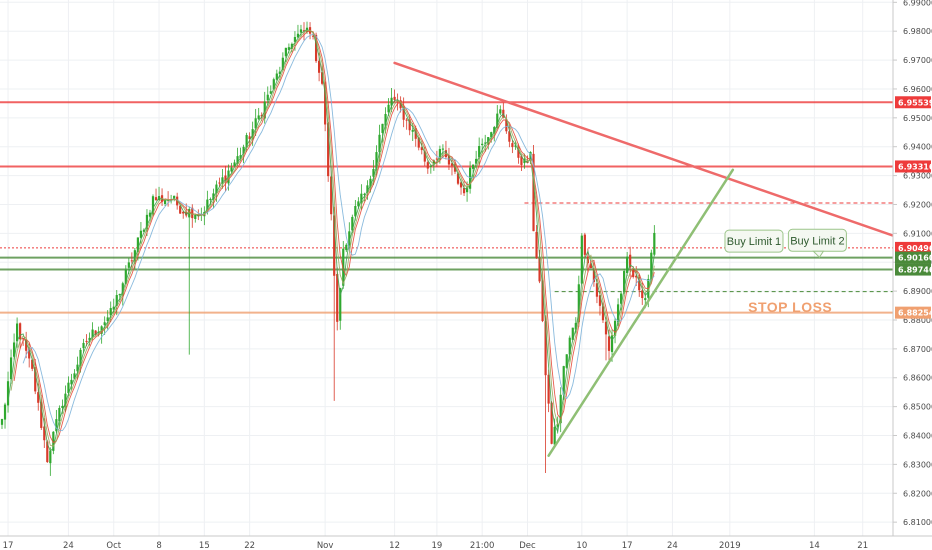 Image resolution: width=932 pixels, height=550 pixels. I want to click on callout-label: Buy Limit 2, so click(817, 241).